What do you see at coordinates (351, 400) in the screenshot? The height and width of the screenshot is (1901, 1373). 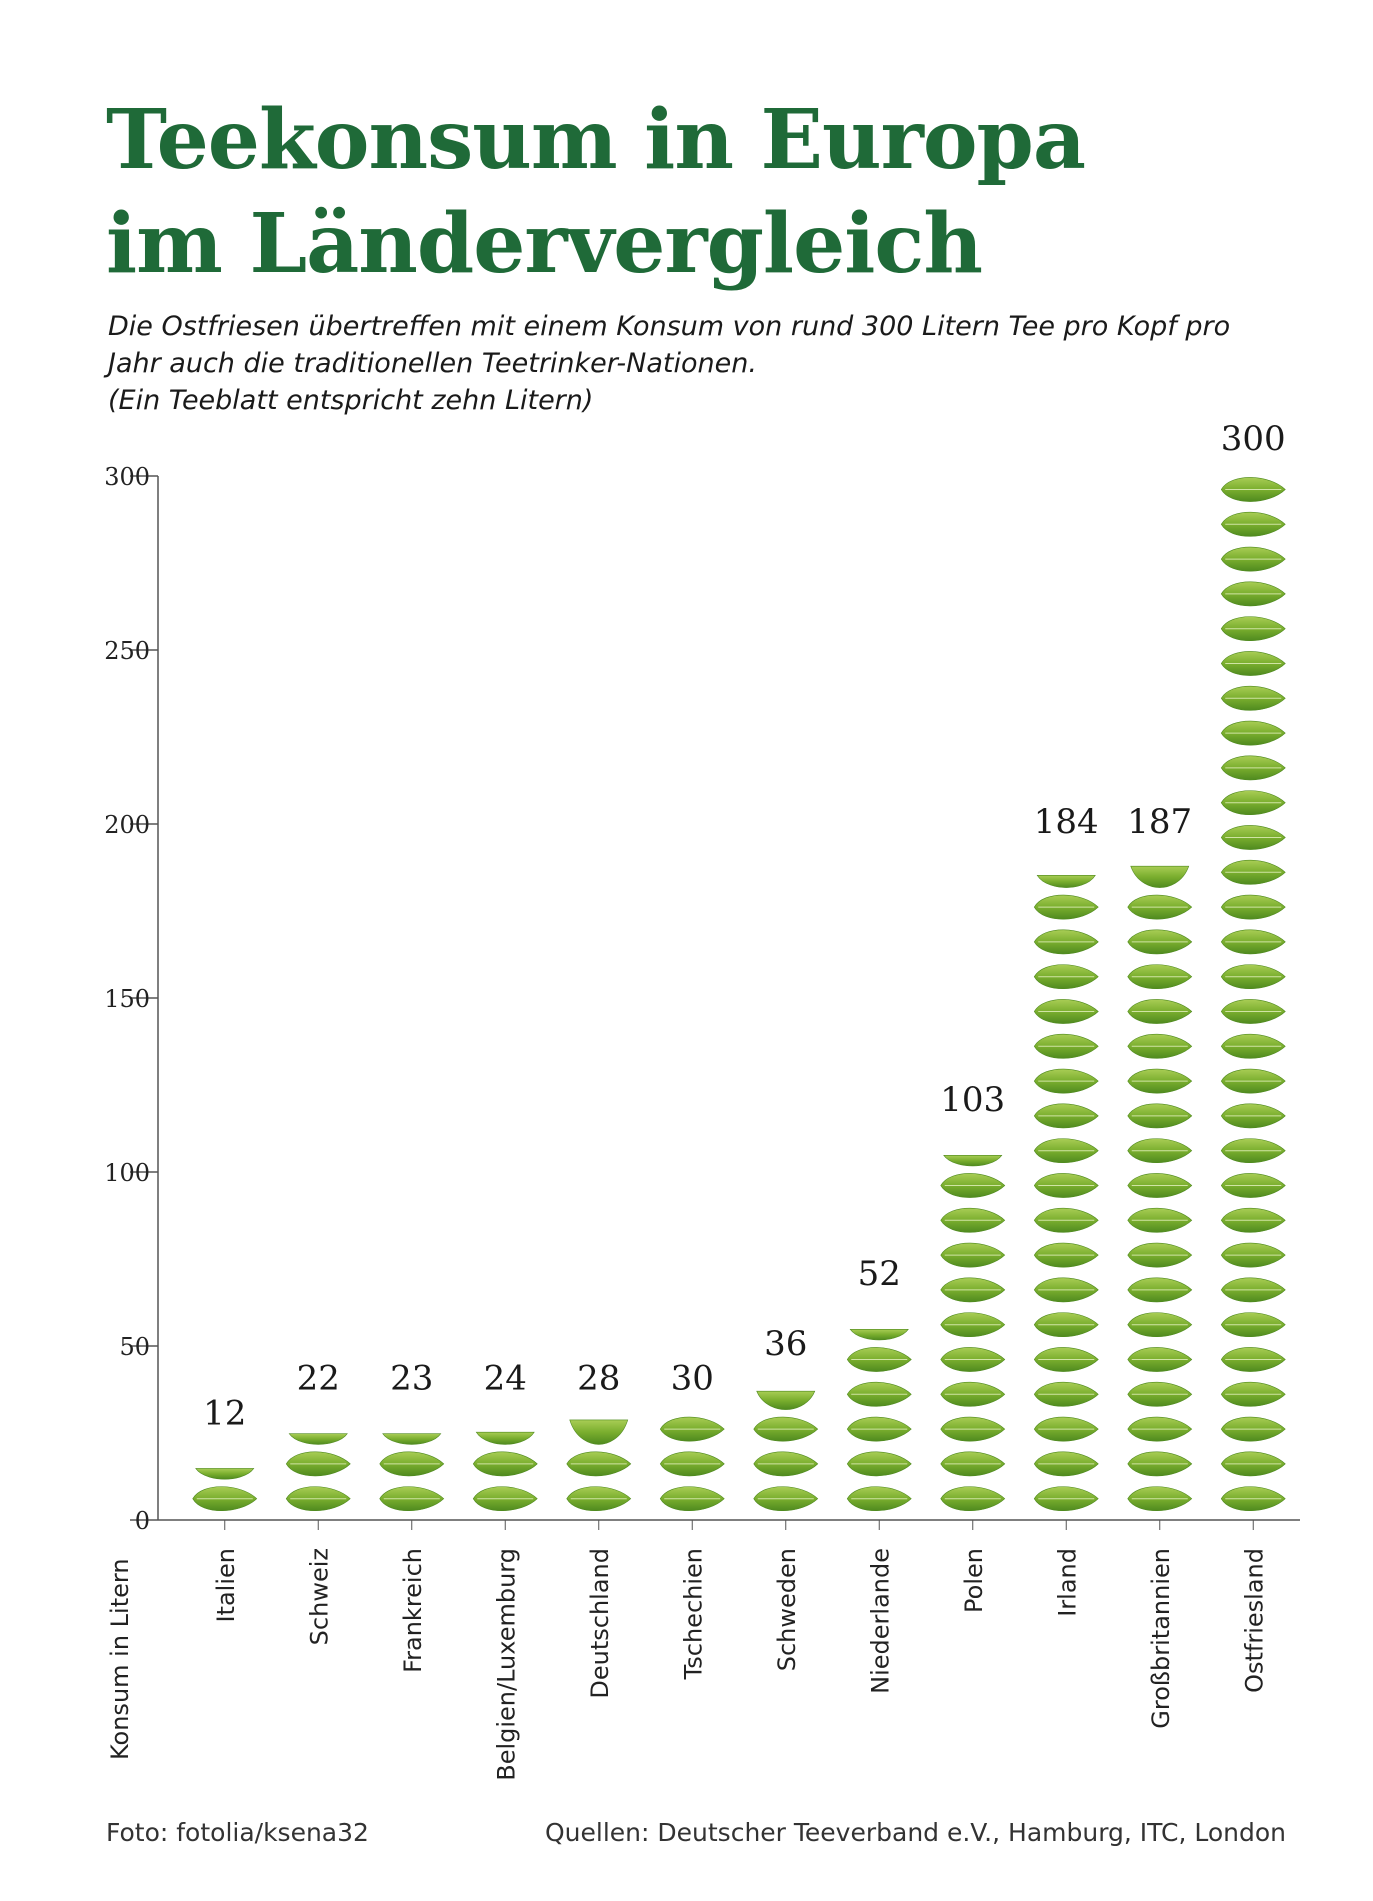 I see `subtitle-line-3: (Ein Teeblatt entspricht zehn Litern)` at bounding box center [351, 400].